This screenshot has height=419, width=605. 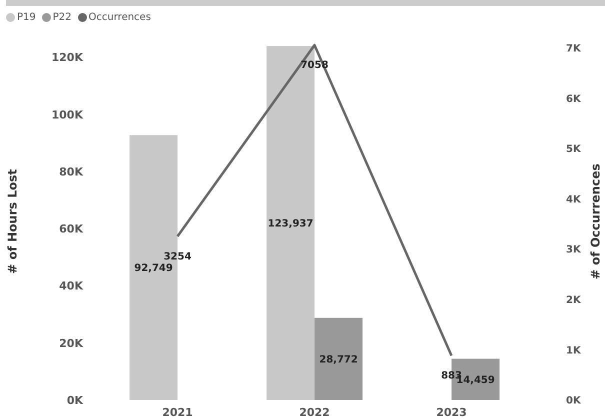 What do you see at coordinates (574, 300) in the screenshot?
I see `y2-tick-label: 2K` at bounding box center [574, 300].